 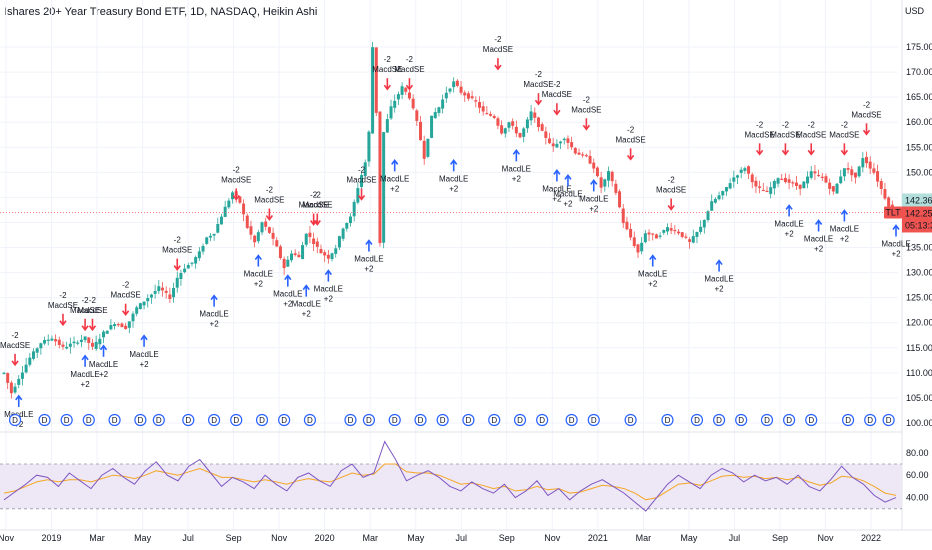 What do you see at coordinates (917, 219) in the screenshot?
I see `price-label-box` at bounding box center [917, 219].